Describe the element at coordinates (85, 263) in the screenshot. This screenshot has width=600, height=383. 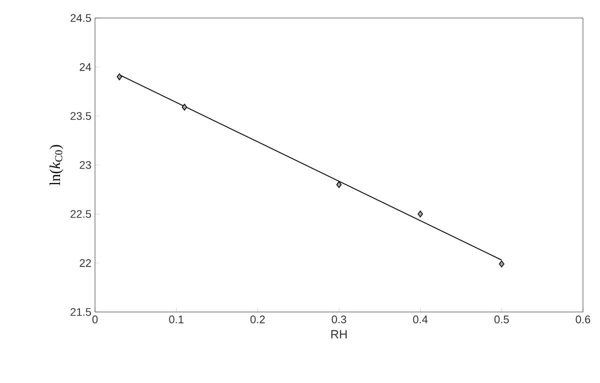
I see `y-tick-label: 22` at that location.